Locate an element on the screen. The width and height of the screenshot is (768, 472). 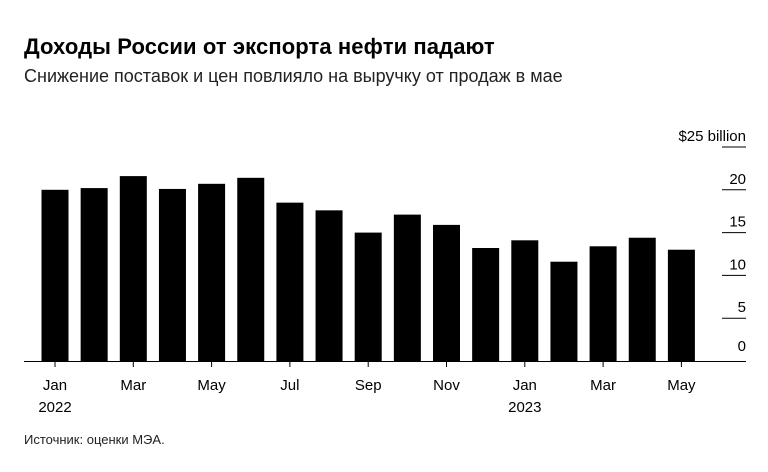
bar-feb-2022 is located at coordinates (94, 274).